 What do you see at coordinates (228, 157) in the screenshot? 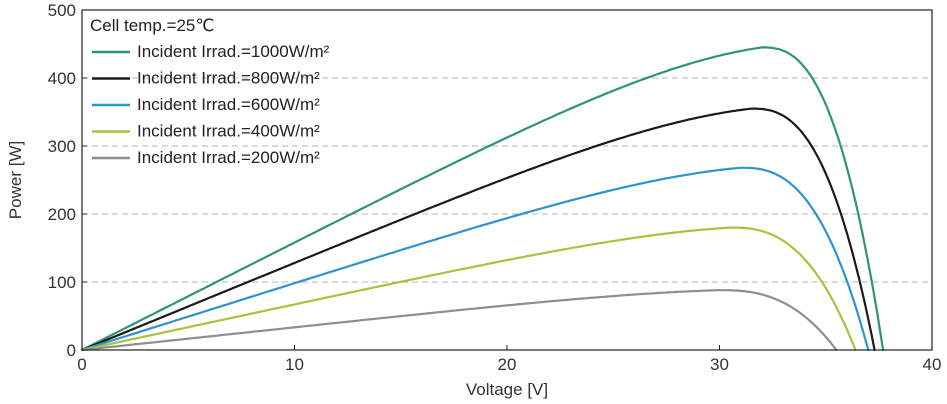
I see `legend-label: Incident Irrad.=200W/m²` at bounding box center [228, 157].